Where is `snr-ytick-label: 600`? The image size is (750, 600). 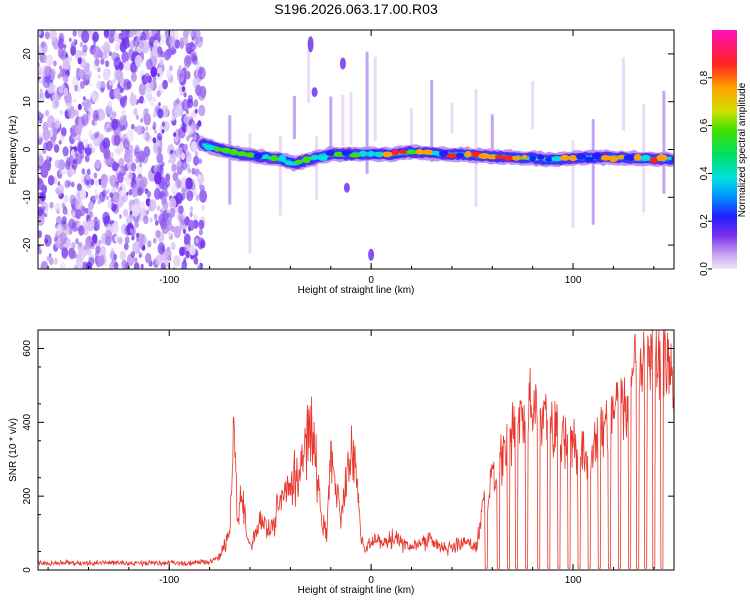 snr-ytick-label: 600 is located at coordinates (27, 348).